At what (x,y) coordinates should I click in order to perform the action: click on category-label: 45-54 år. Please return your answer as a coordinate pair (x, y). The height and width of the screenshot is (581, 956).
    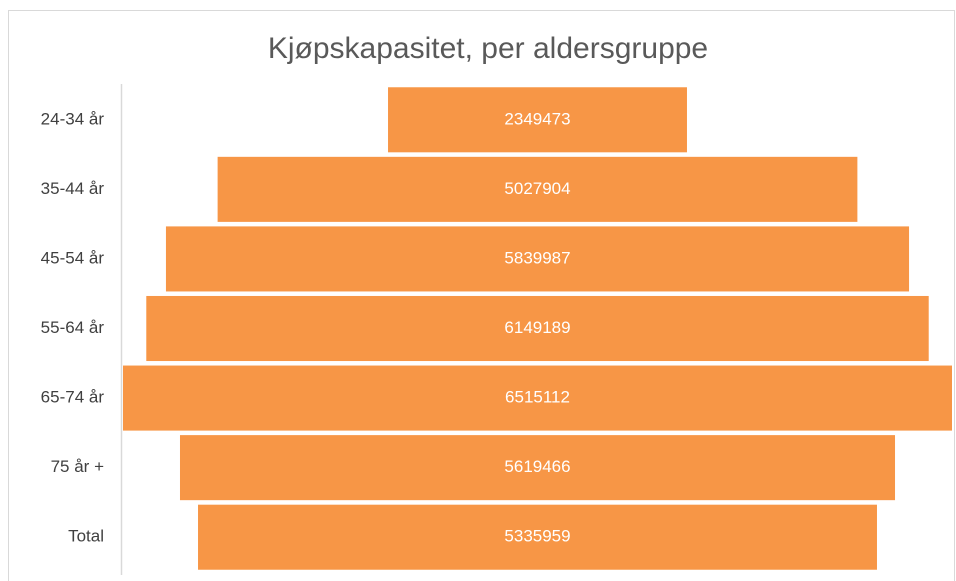
    Looking at the image, I should click on (73, 257).